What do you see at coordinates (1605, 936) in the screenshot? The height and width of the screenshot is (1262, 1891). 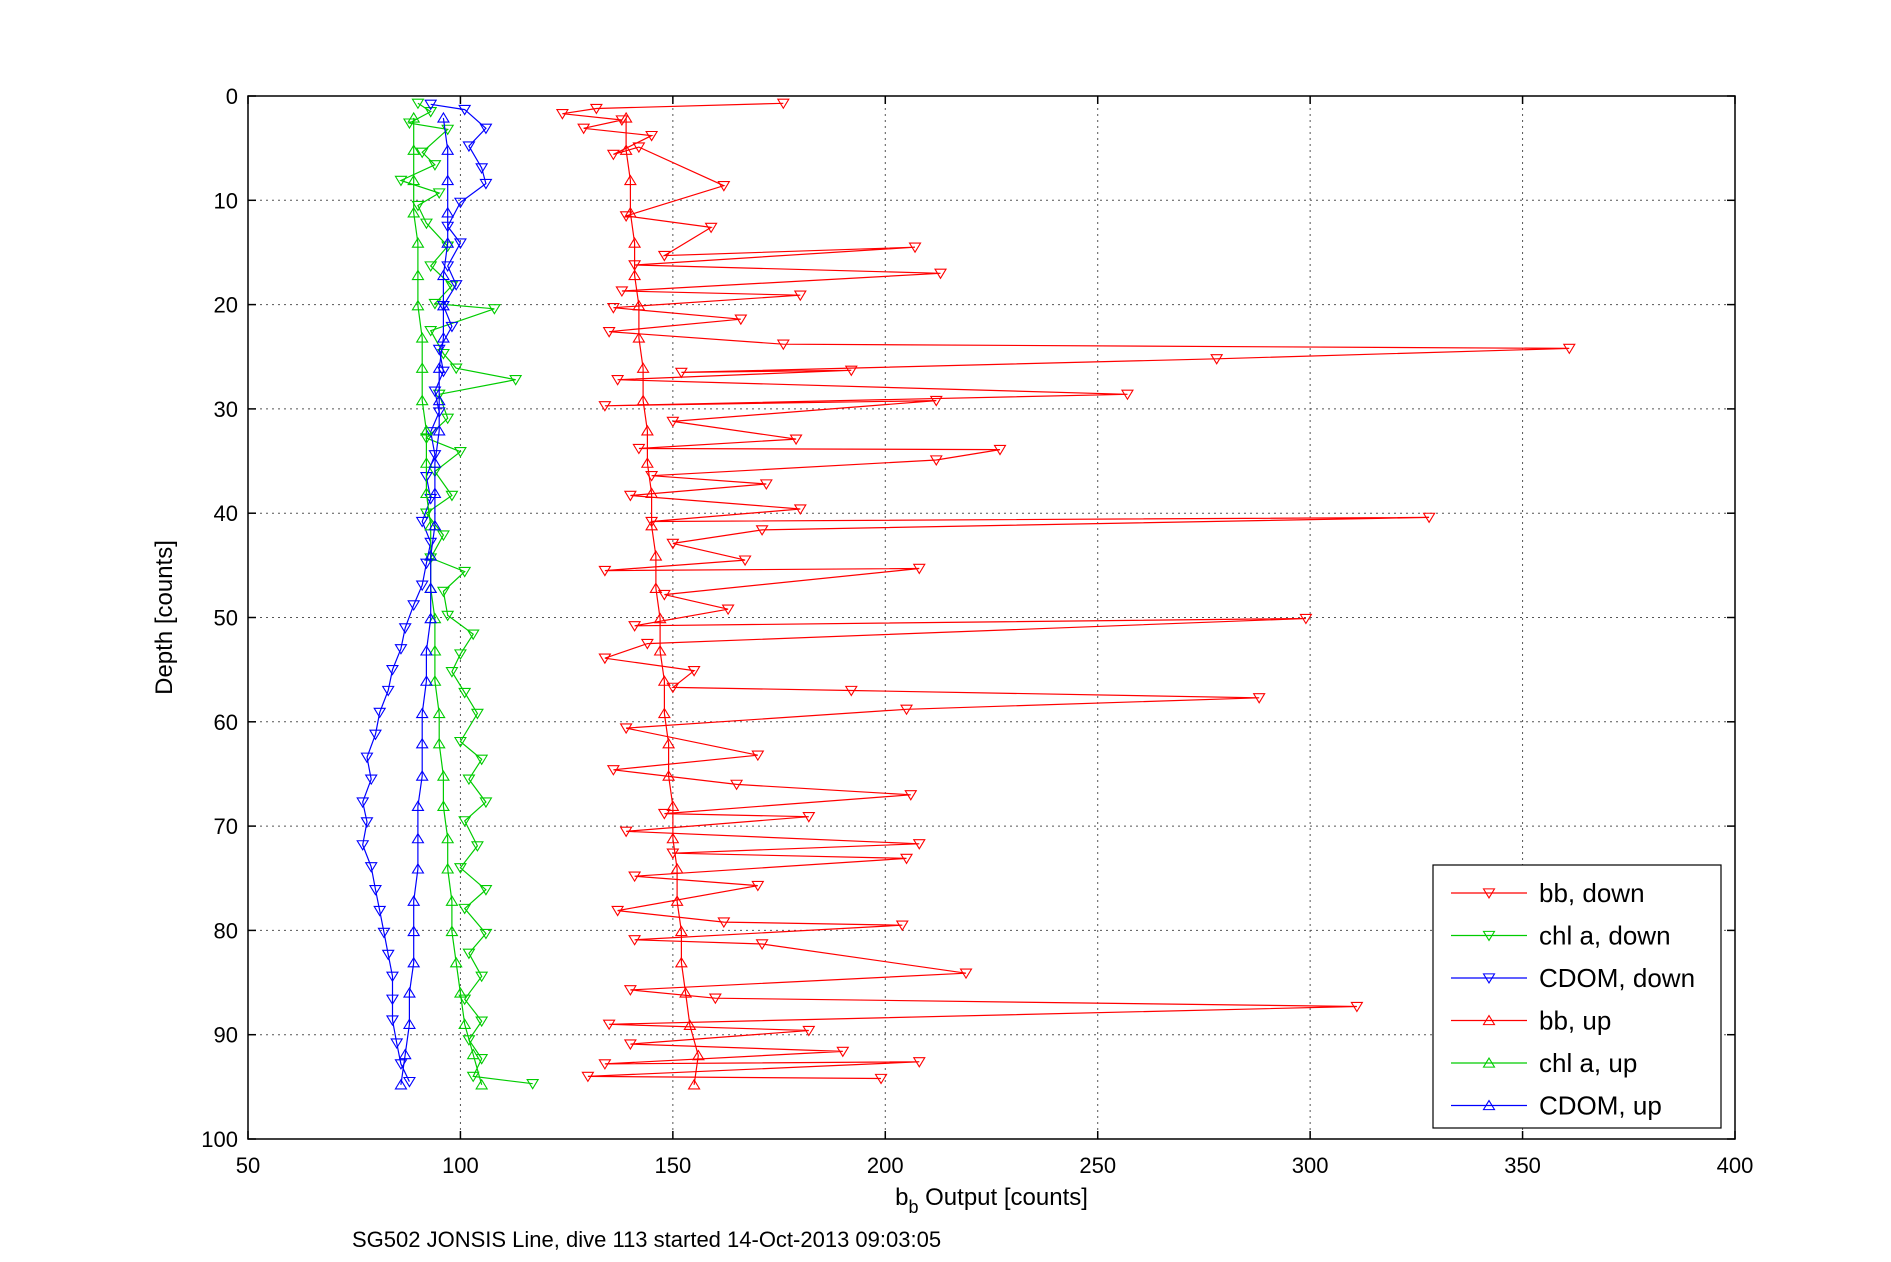 I see `legend-label: chl a, down` at bounding box center [1605, 936].